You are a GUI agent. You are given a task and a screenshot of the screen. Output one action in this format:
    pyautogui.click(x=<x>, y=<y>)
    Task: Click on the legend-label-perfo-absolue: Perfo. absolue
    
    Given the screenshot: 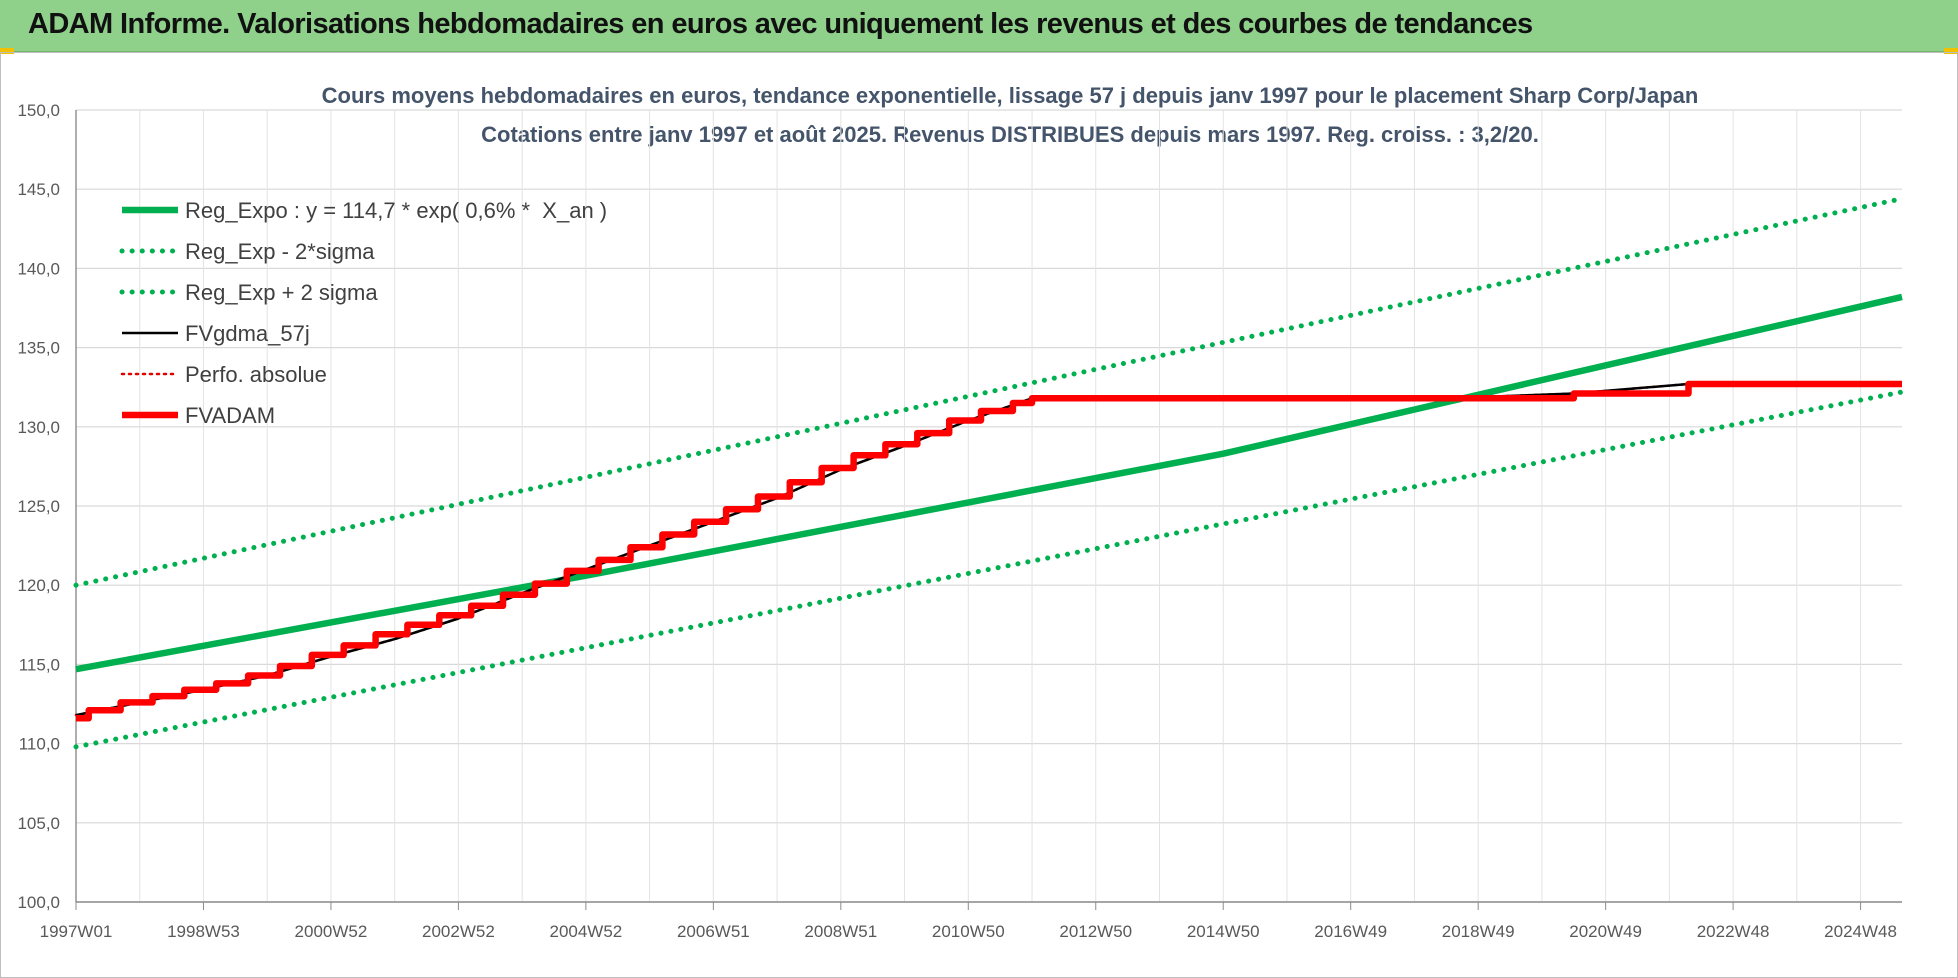 What is the action you would take?
    pyautogui.click(x=256, y=374)
    